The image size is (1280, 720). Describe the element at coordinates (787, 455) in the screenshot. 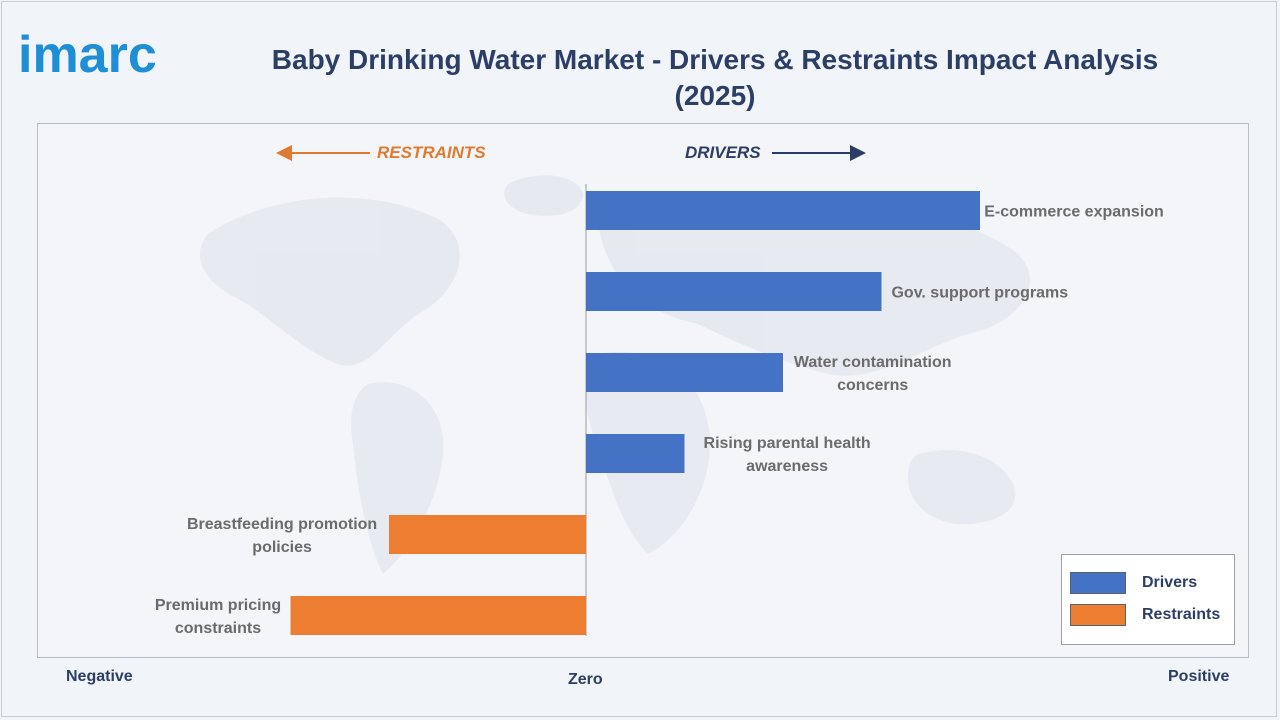

I see `bar-label-3: Rising parental health awareness` at that location.